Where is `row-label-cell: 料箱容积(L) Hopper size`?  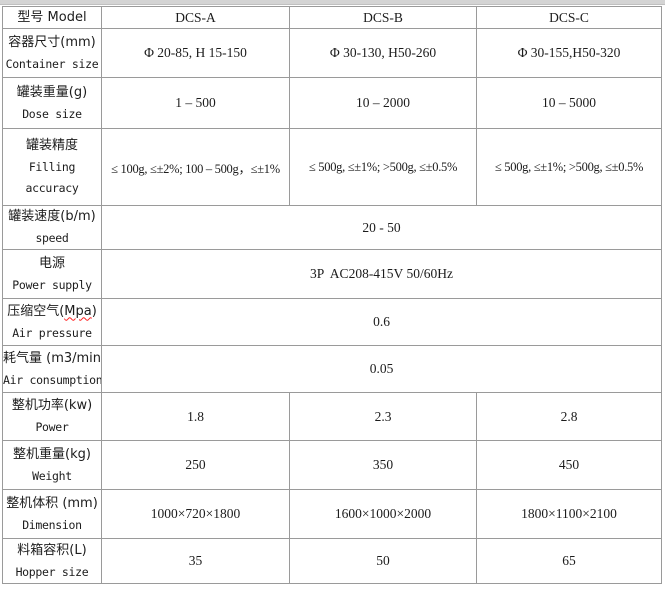 row-label-cell: 料箱容积(L) Hopper size is located at coordinates (52, 561).